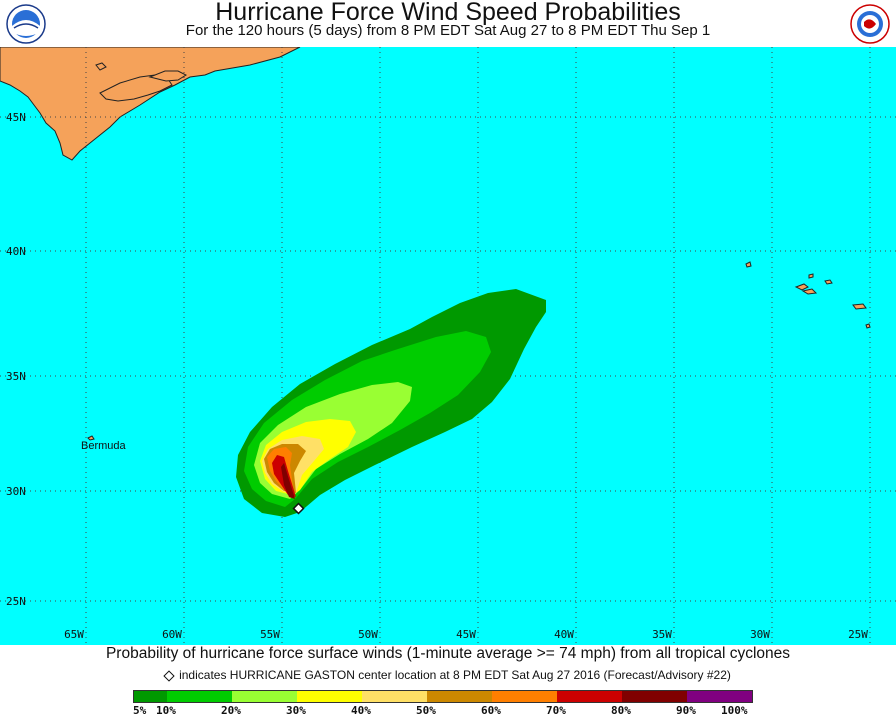 The width and height of the screenshot is (896, 717). What do you see at coordinates (298, 508) in the screenshot?
I see `storm-center-marker` at bounding box center [298, 508].